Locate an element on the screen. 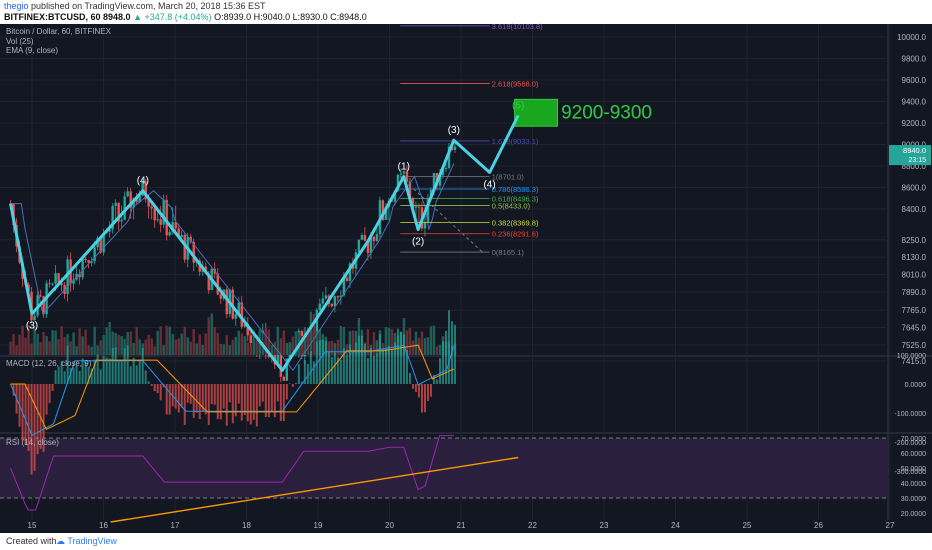  cloud-icon: ☁ is located at coordinates (60, 541).